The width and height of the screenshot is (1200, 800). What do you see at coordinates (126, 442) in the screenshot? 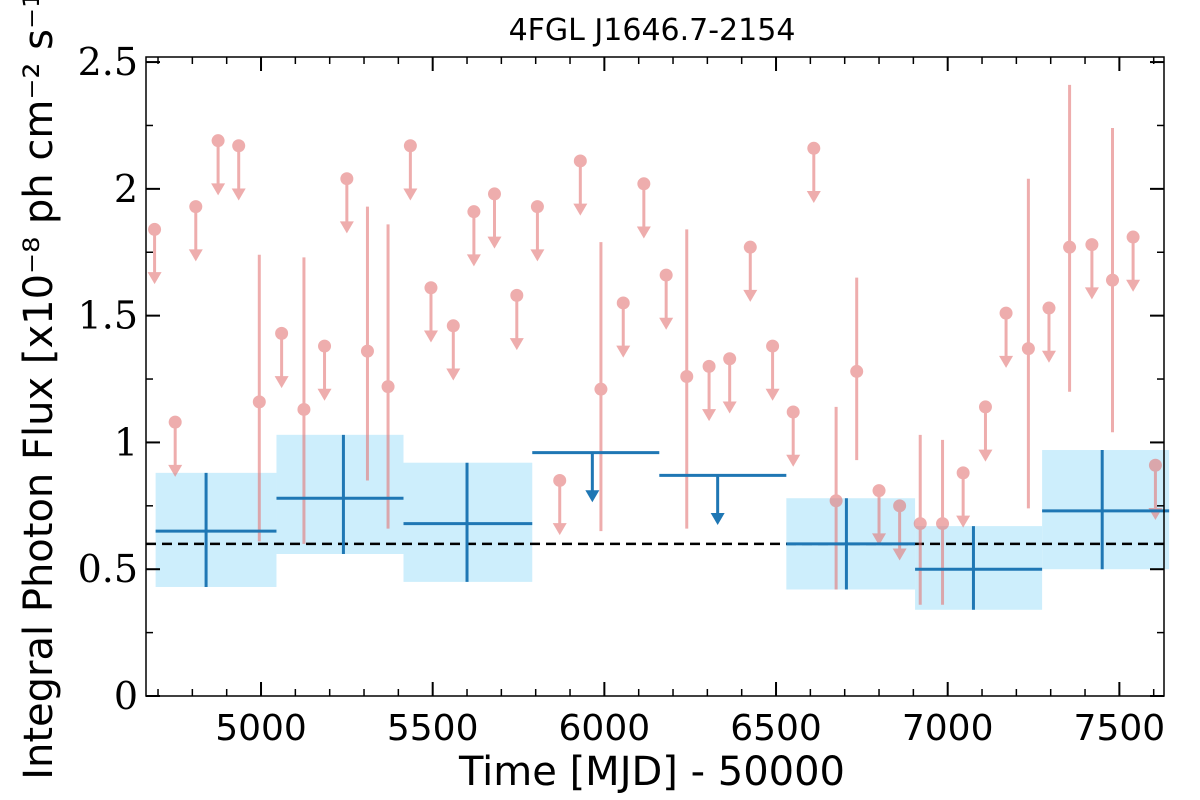
I see `y-tick-label: 1` at bounding box center [126, 442].